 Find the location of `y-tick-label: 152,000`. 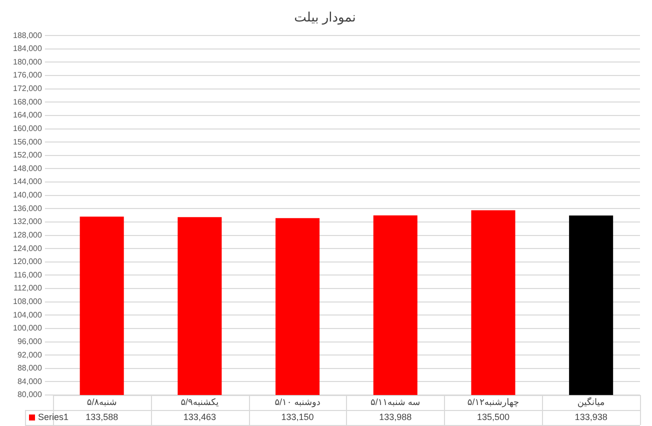

y-tick-label: 152,000 is located at coordinates (27, 155).